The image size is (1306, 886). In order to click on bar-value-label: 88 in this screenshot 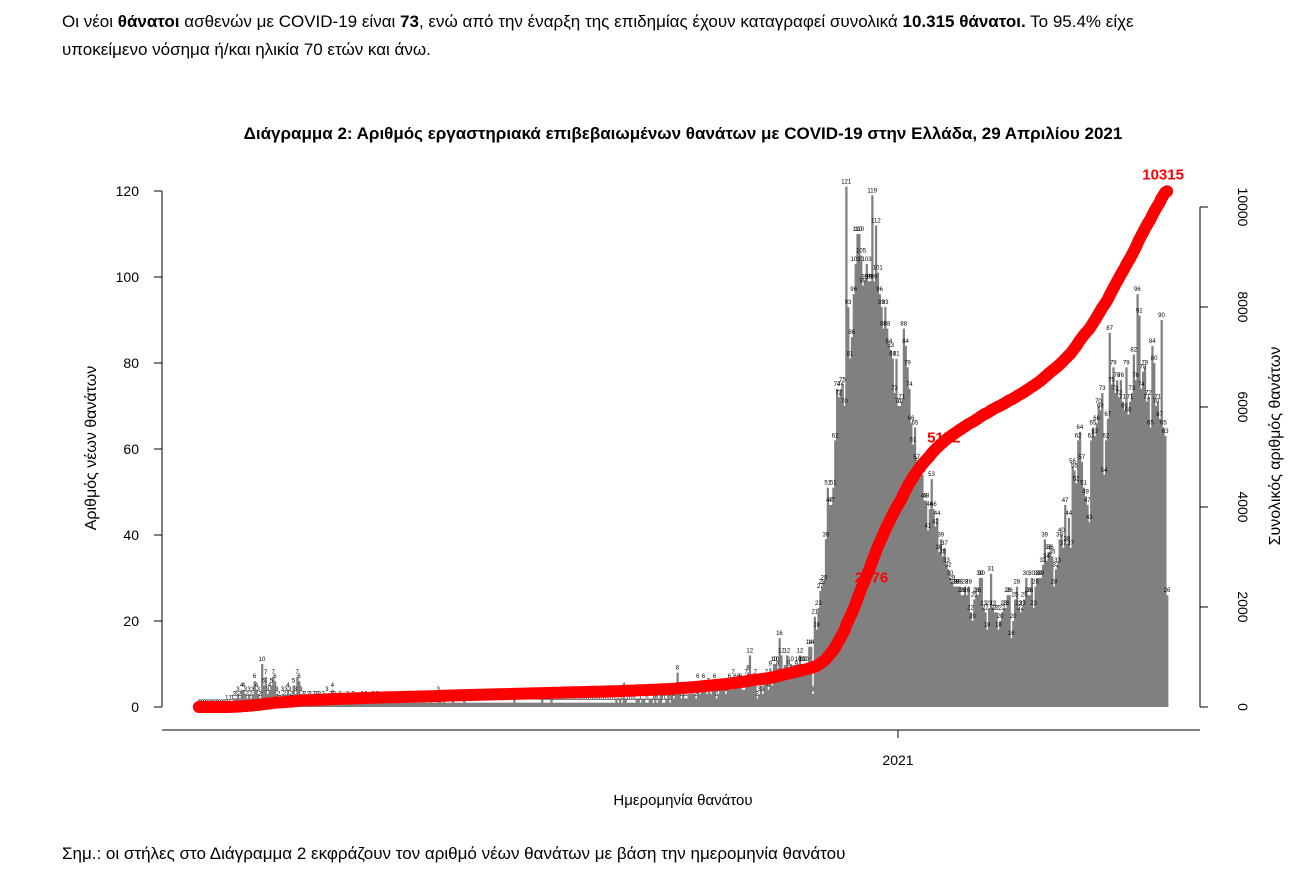, I will do `click(887, 325)`.